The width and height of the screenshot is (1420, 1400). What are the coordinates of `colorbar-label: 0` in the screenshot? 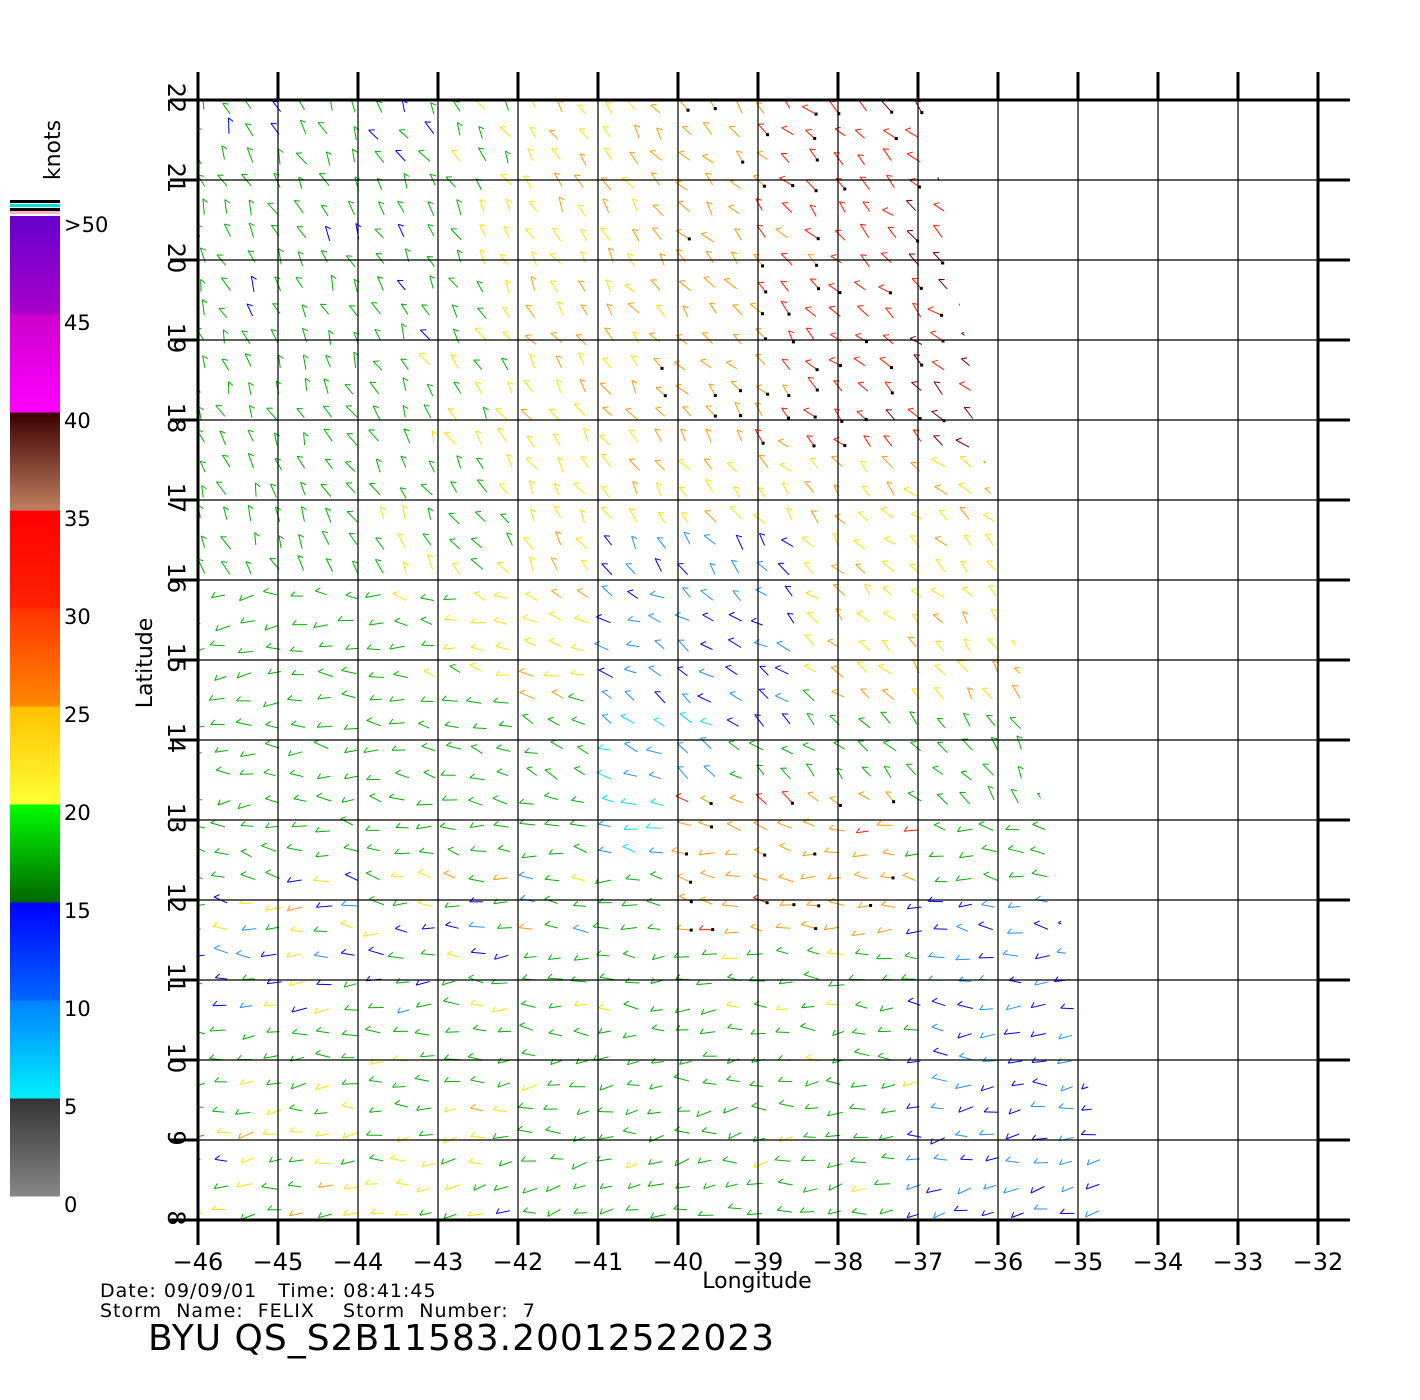 It's located at (70, 1205).